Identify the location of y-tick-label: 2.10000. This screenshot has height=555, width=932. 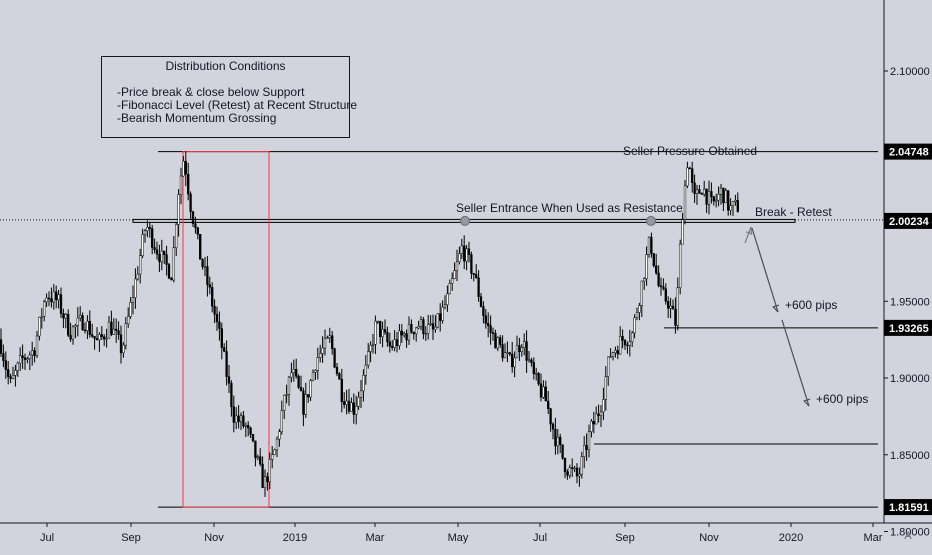
(910, 72).